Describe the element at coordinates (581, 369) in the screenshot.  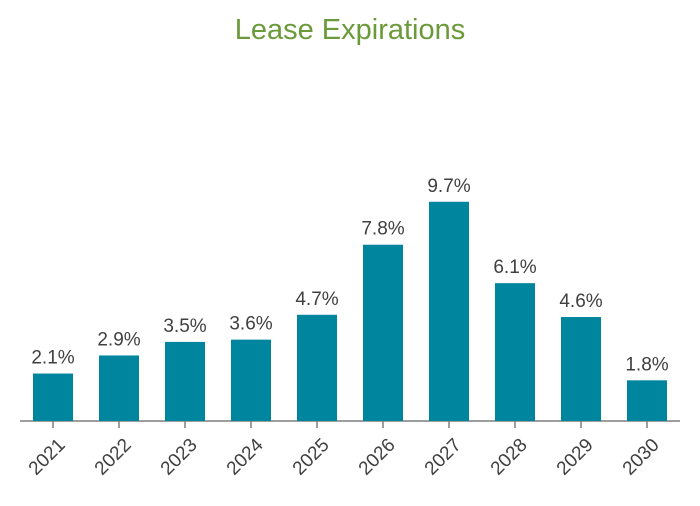
I see `bar-2029` at that location.